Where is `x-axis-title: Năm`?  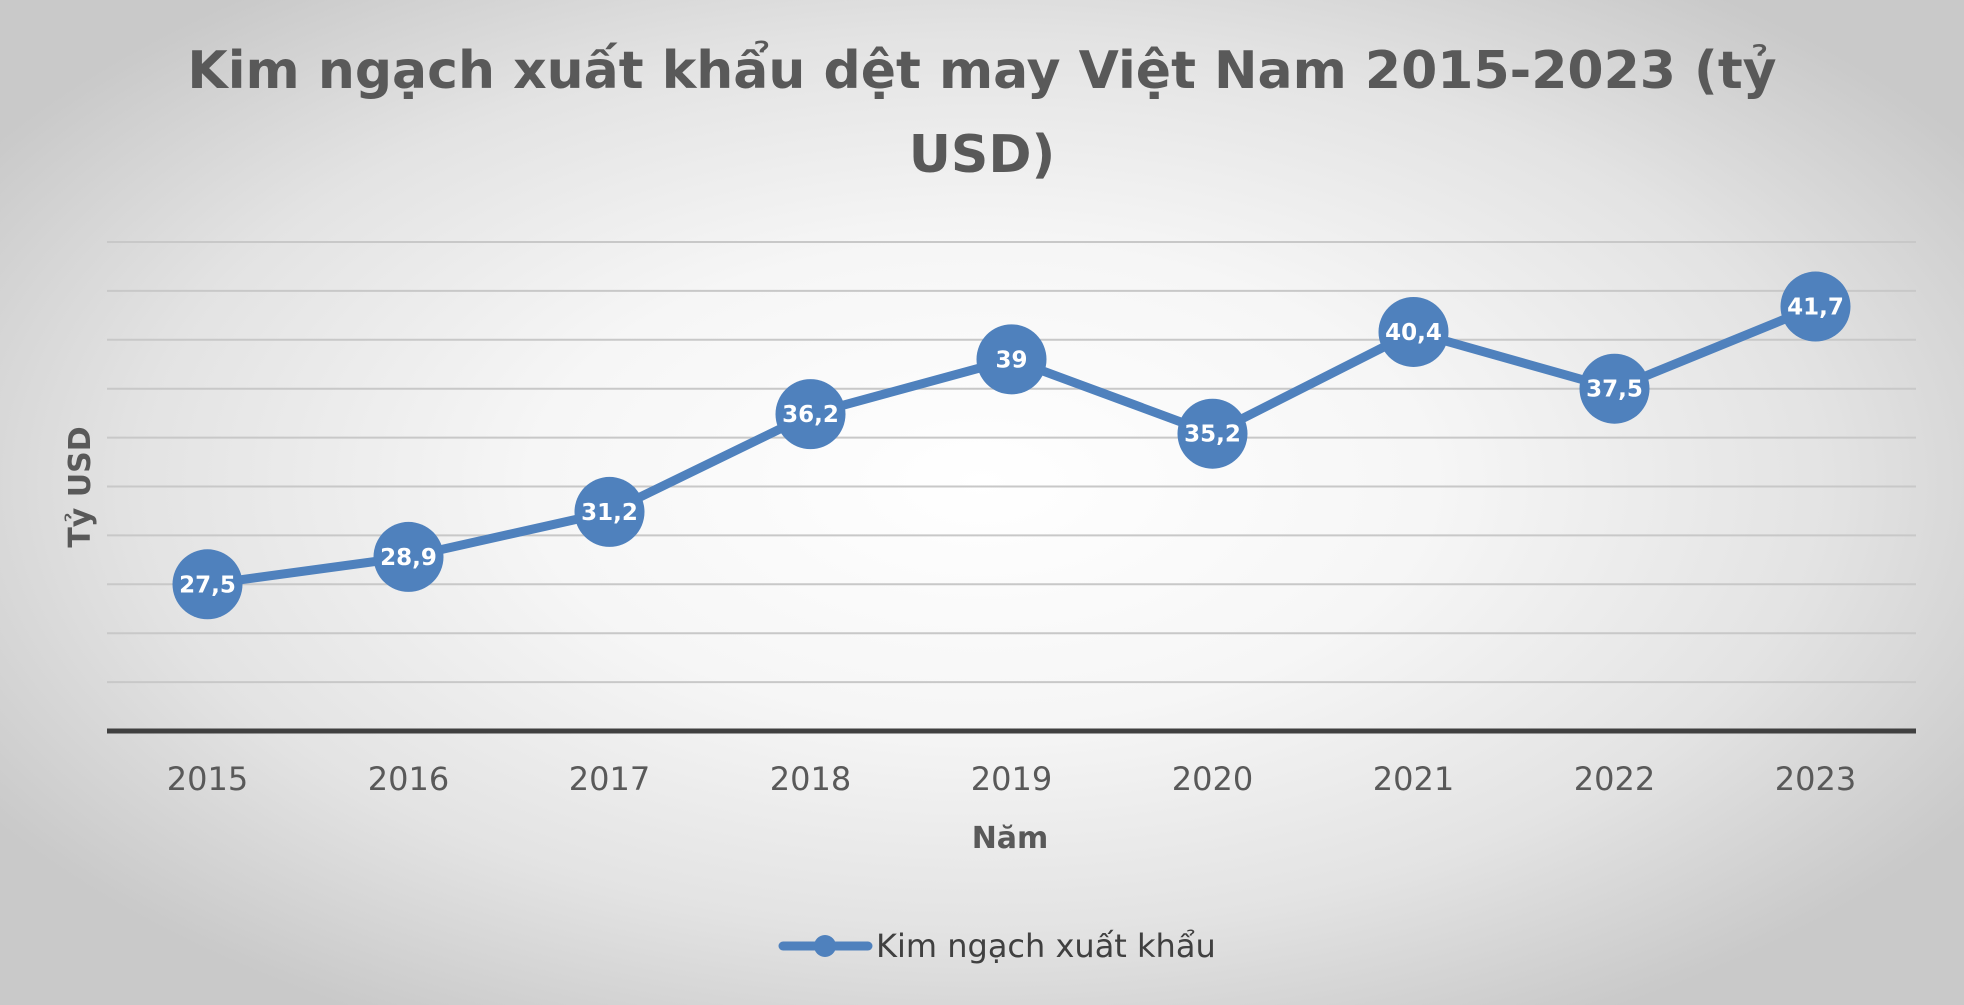 x-axis-title: Năm is located at coordinates (1010, 838).